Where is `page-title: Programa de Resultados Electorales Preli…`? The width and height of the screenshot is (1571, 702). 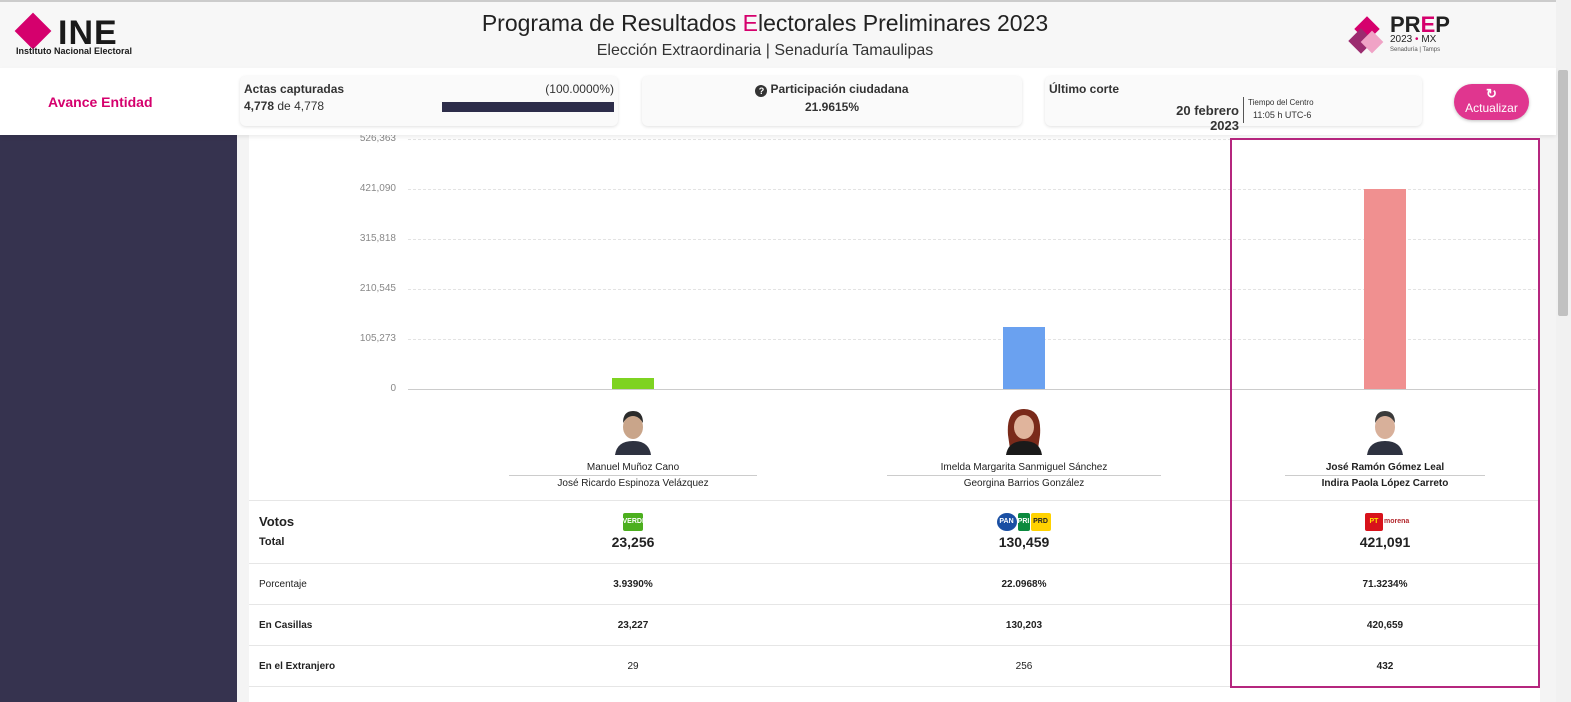
page-title: Programa de Resultados Electorales Preli… is located at coordinates (765, 23).